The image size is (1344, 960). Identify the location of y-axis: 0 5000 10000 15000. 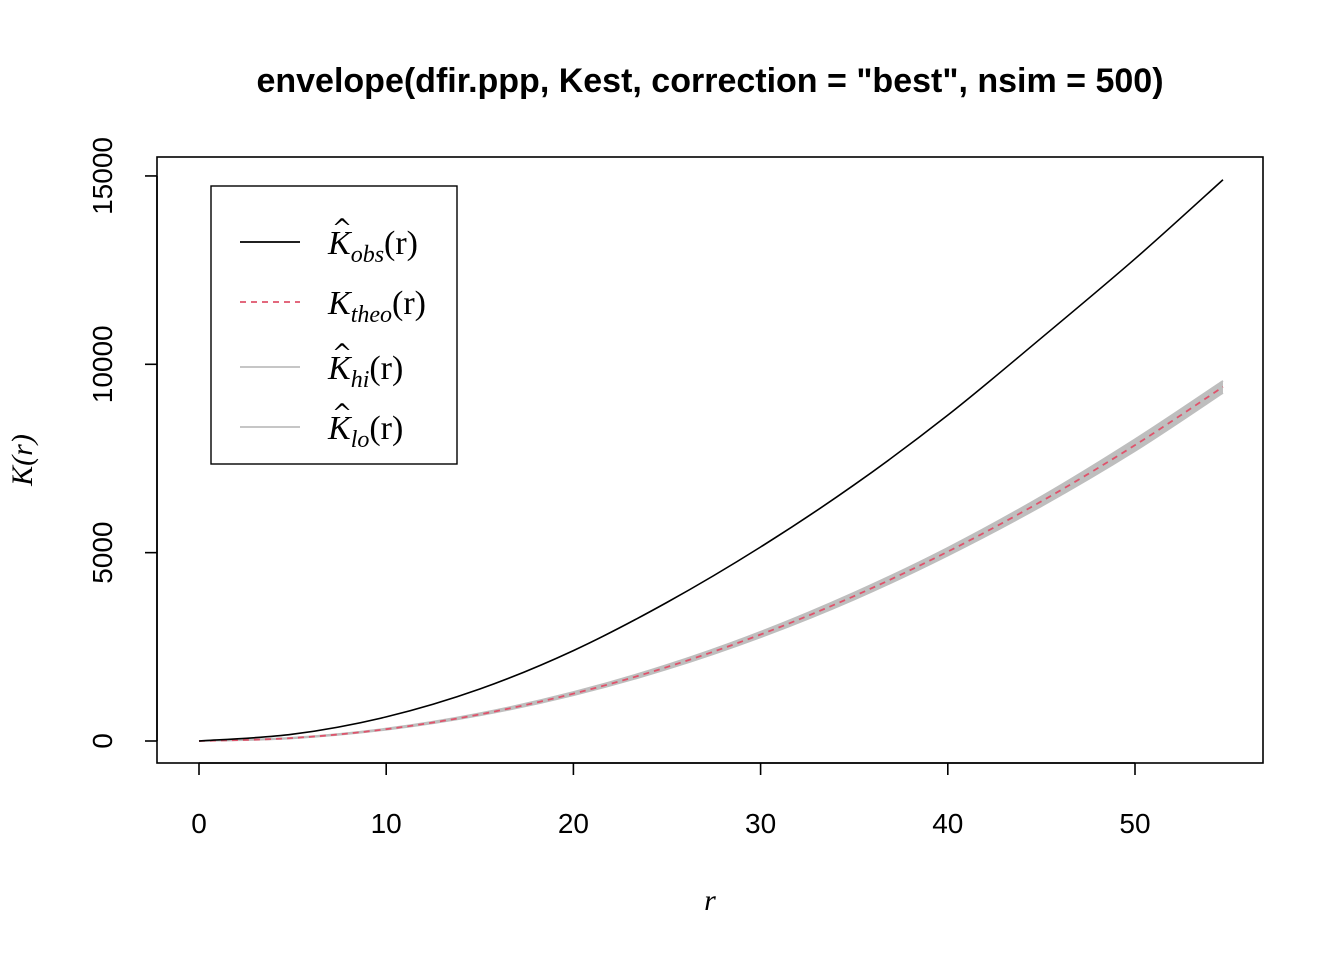
(122, 443).